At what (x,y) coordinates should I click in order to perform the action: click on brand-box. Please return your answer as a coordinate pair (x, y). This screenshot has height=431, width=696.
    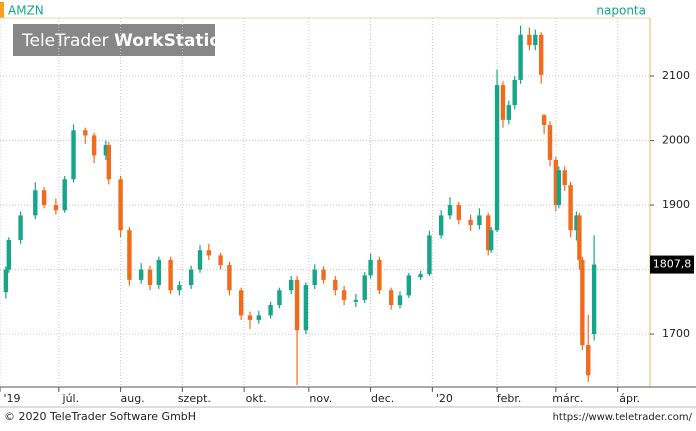
    Looking at the image, I should click on (114, 40).